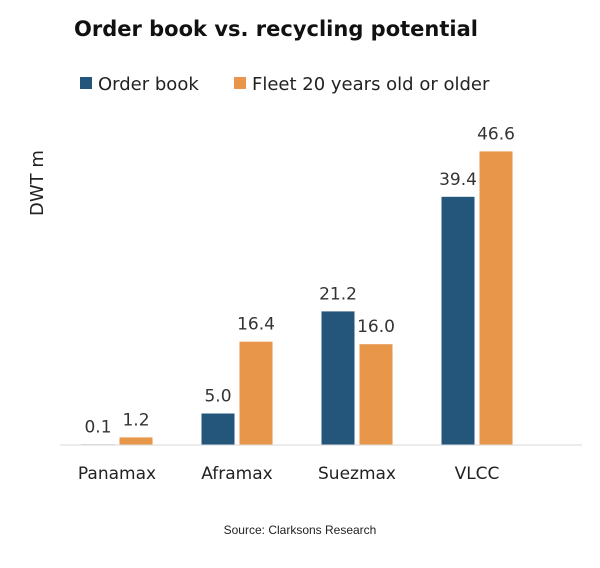  I want to click on data-label-vlcc-order-book: 39.4, so click(458, 180).